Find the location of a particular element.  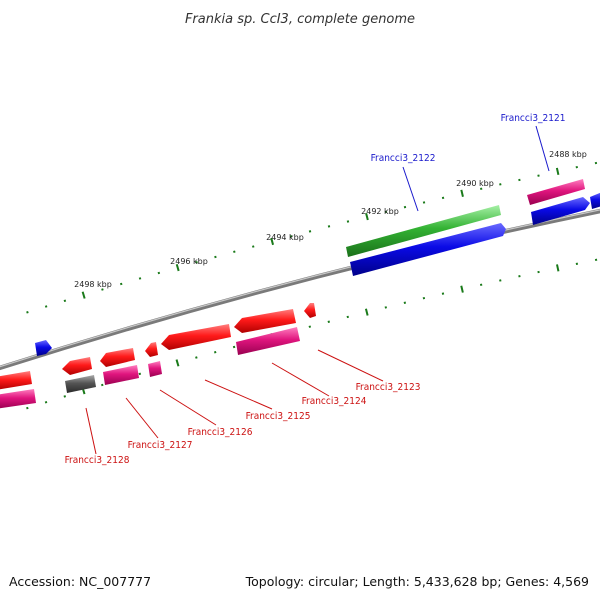

gene-francci3-2127-red is located at coordinates (117, 357).